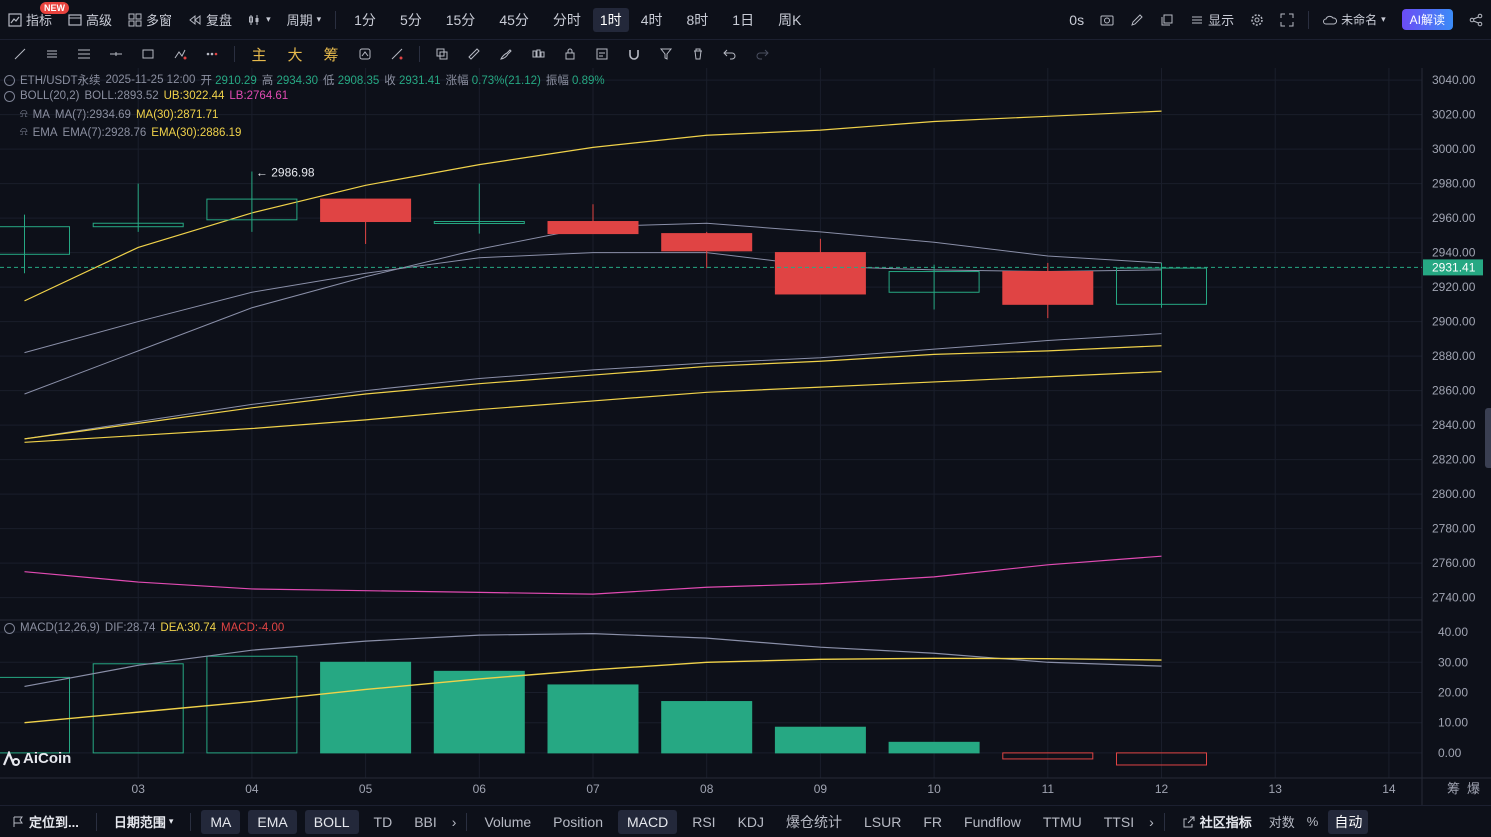 The height and width of the screenshot is (837, 1491). I want to click on low-value: 2908.35, so click(358, 81).